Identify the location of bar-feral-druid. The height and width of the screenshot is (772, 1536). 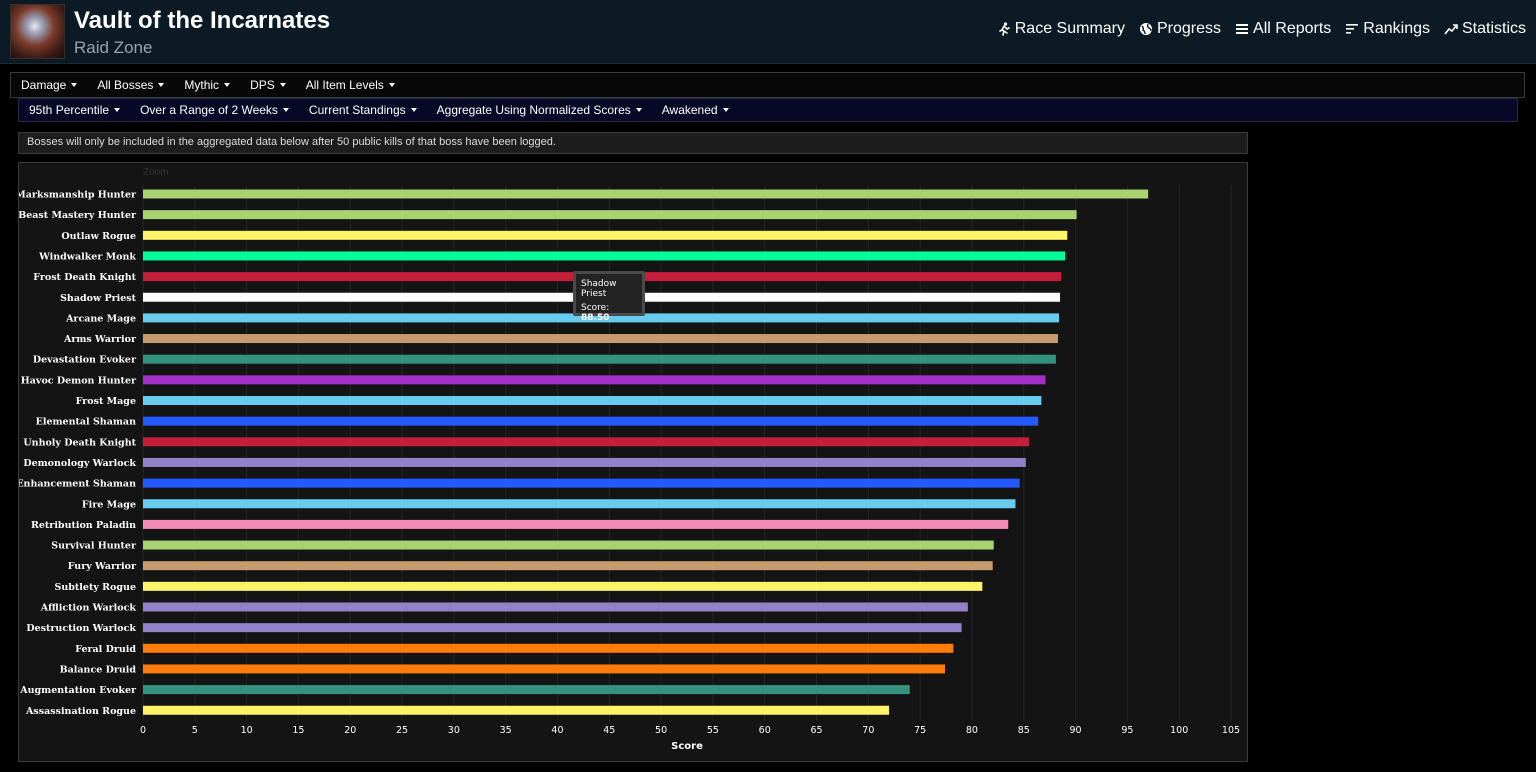
(548, 648).